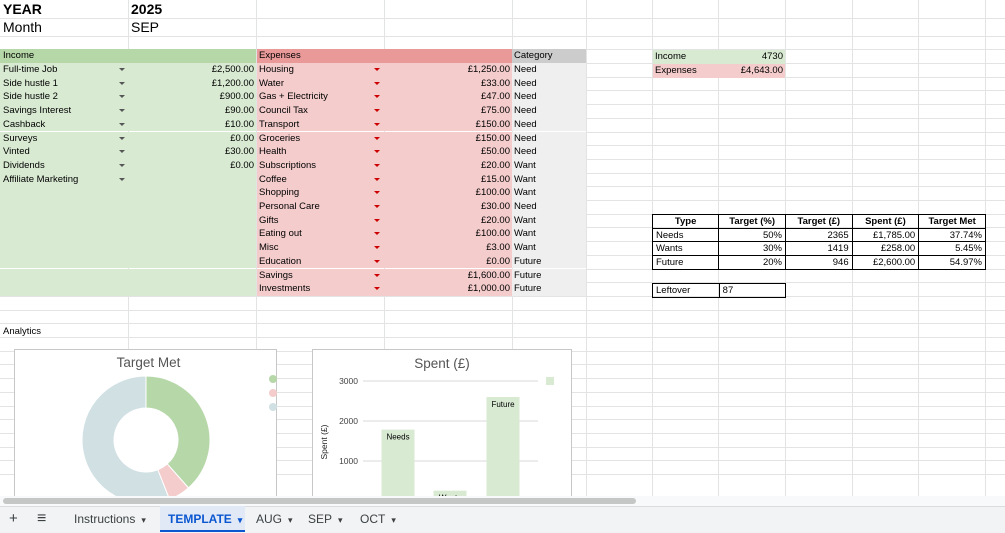 The image size is (1005, 533). What do you see at coordinates (448, 207) in the screenshot?
I see `expense-amount-cell: £30.00` at bounding box center [448, 207].